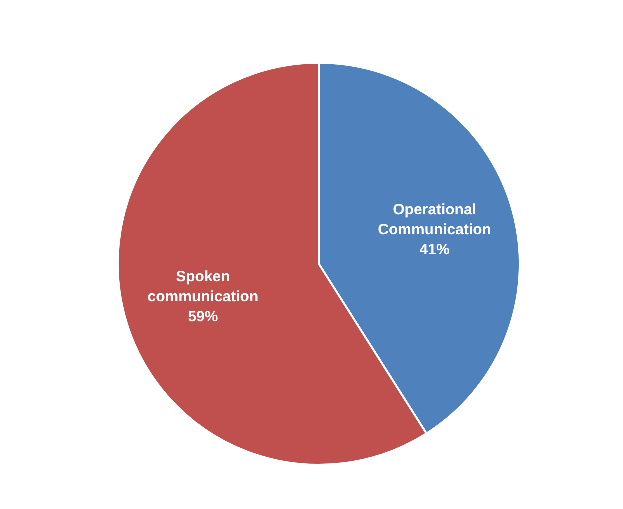 The height and width of the screenshot is (509, 623). I want to click on data-label: 41%, so click(435, 249).